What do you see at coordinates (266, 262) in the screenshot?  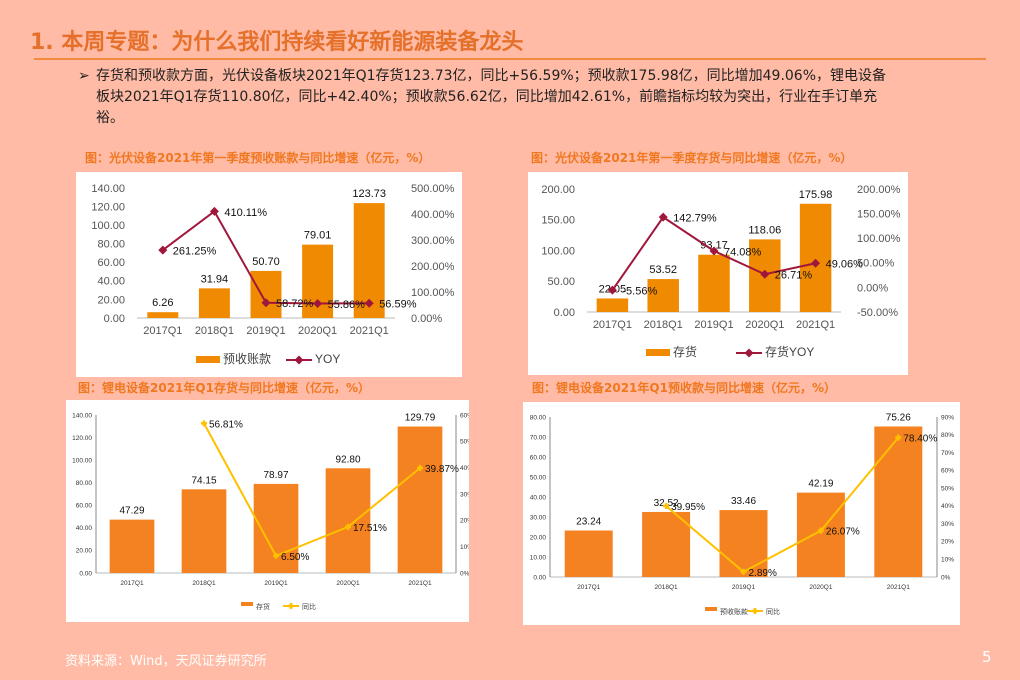 I see `bar-data-label: 50.70` at bounding box center [266, 262].